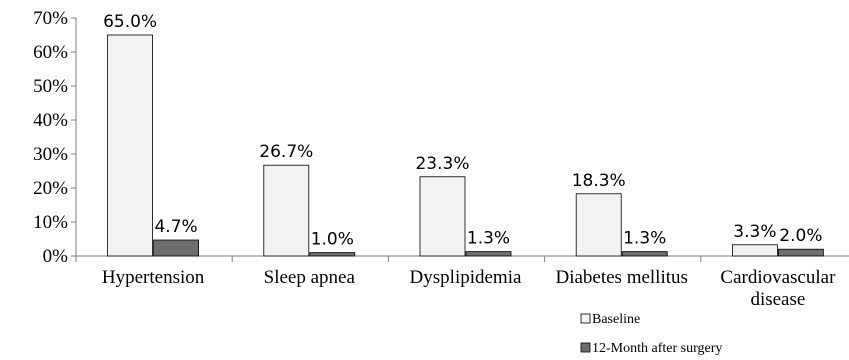 The image size is (849, 360). Describe the element at coordinates (777, 299) in the screenshot. I see `category-label-cardiovascular-disease: disease` at that location.